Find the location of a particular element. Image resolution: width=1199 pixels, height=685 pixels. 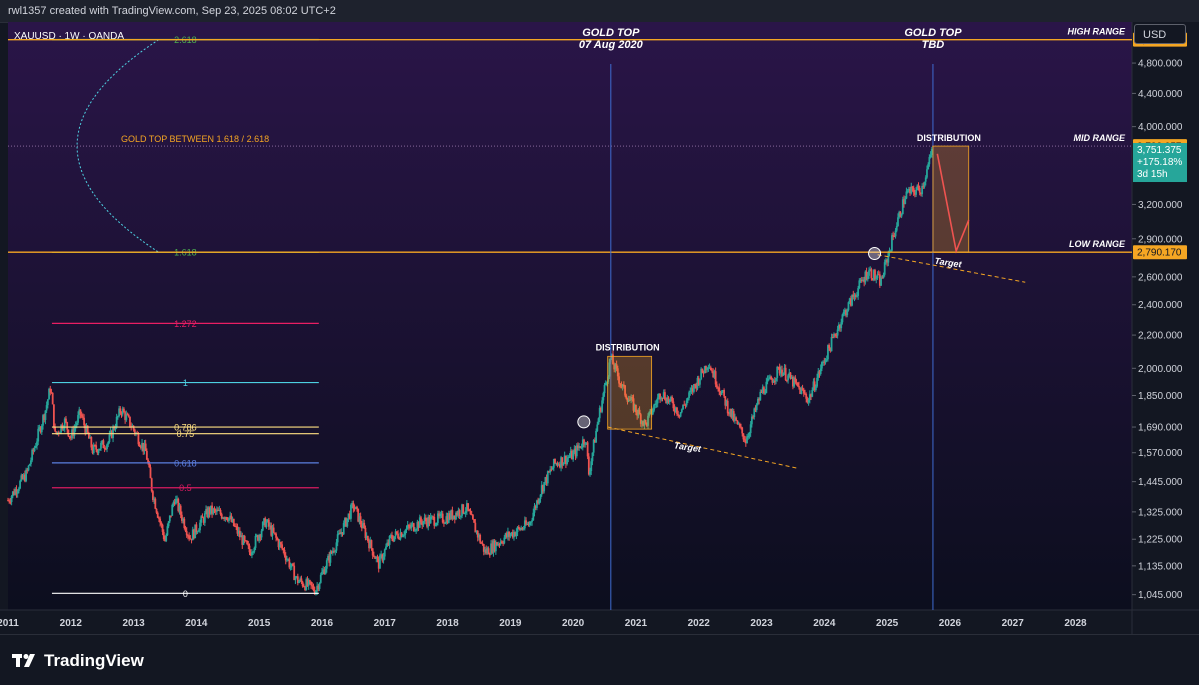

y-tick-label: 1,850.000 is located at coordinates (1160, 396).